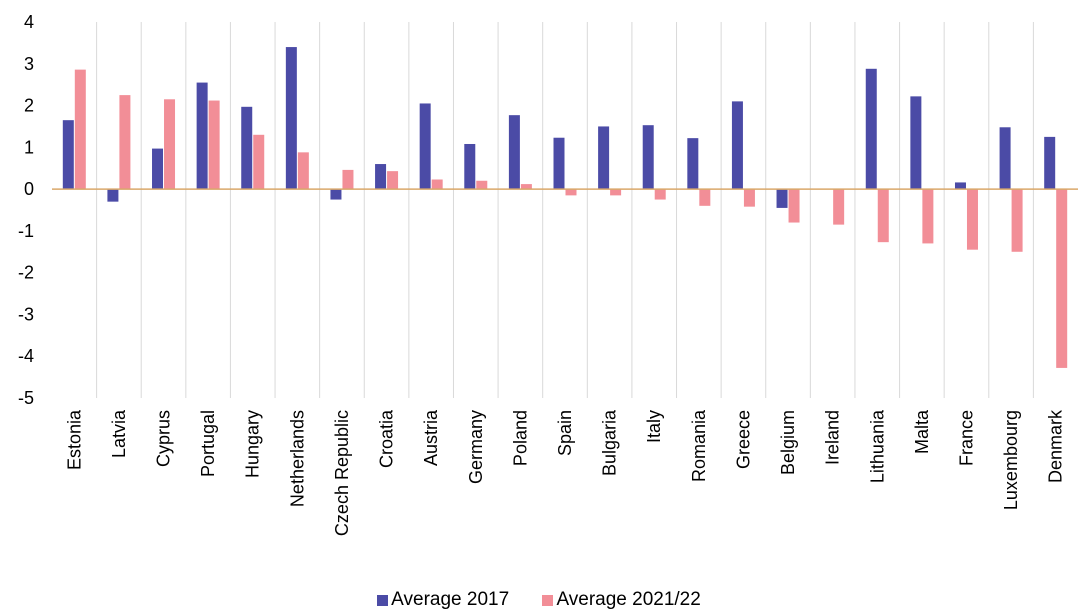  Describe the element at coordinates (1056, 446) in the screenshot. I see `x-tick-label: Denmark` at that location.